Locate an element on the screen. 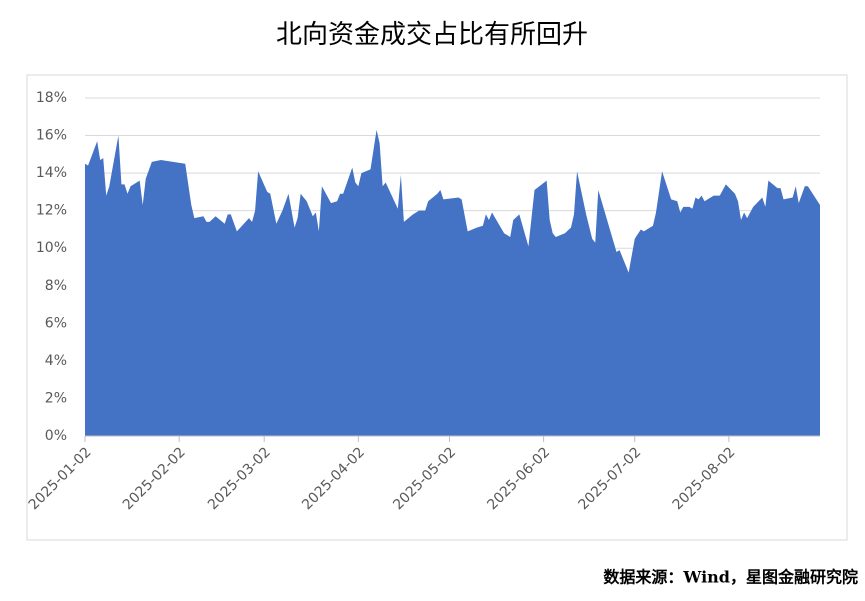  y-tick-label: 14% is located at coordinates (51, 173).